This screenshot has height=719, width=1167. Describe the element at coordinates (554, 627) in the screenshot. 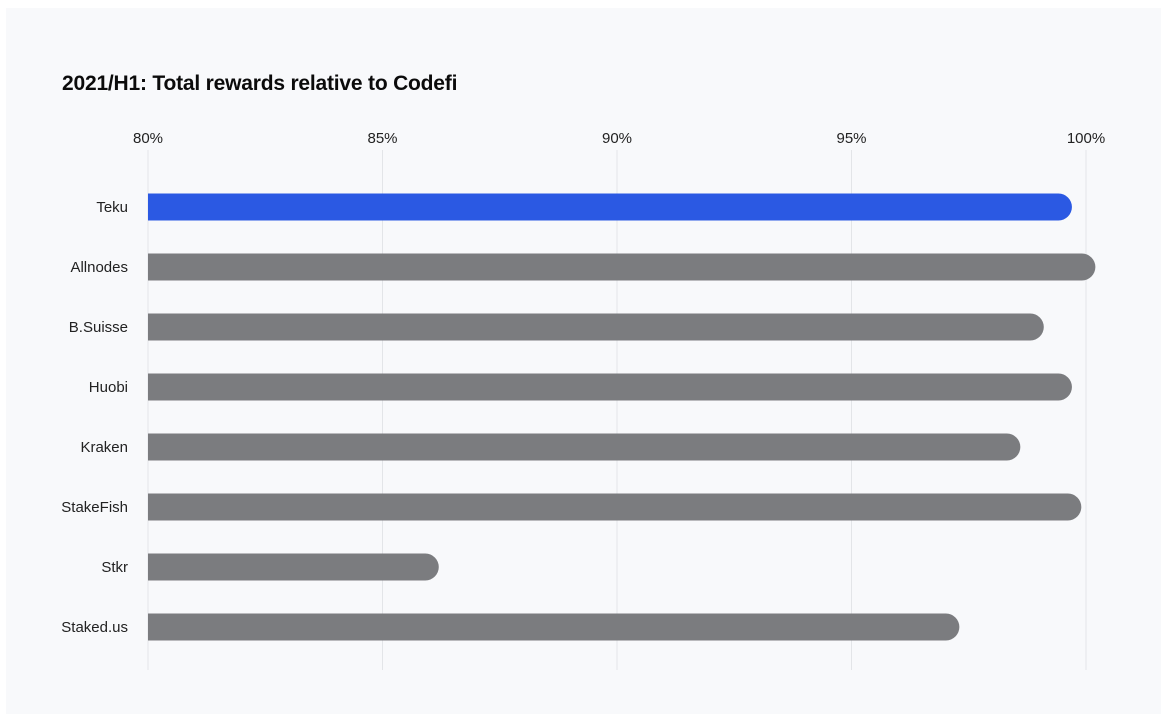

I see `bar-staked-us` at that location.